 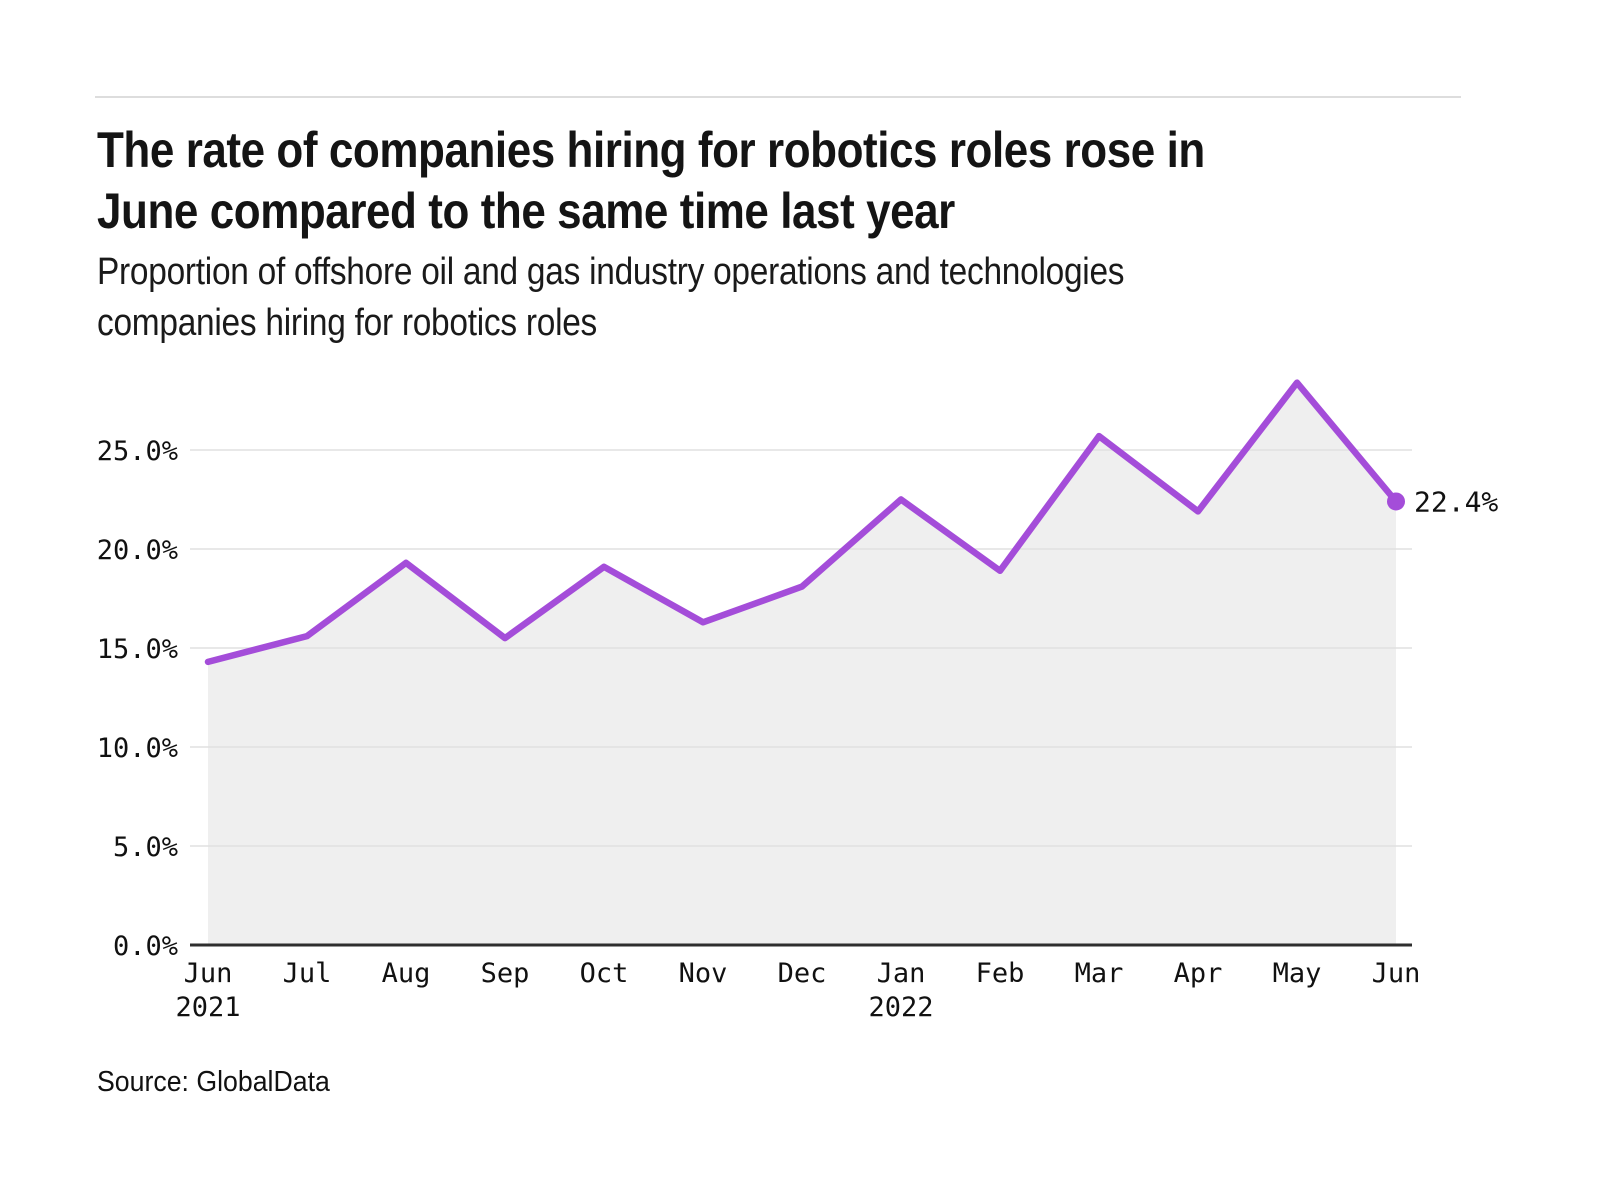 What do you see at coordinates (406, 973) in the screenshot?
I see `x-tick-label: Aug` at bounding box center [406, 973].